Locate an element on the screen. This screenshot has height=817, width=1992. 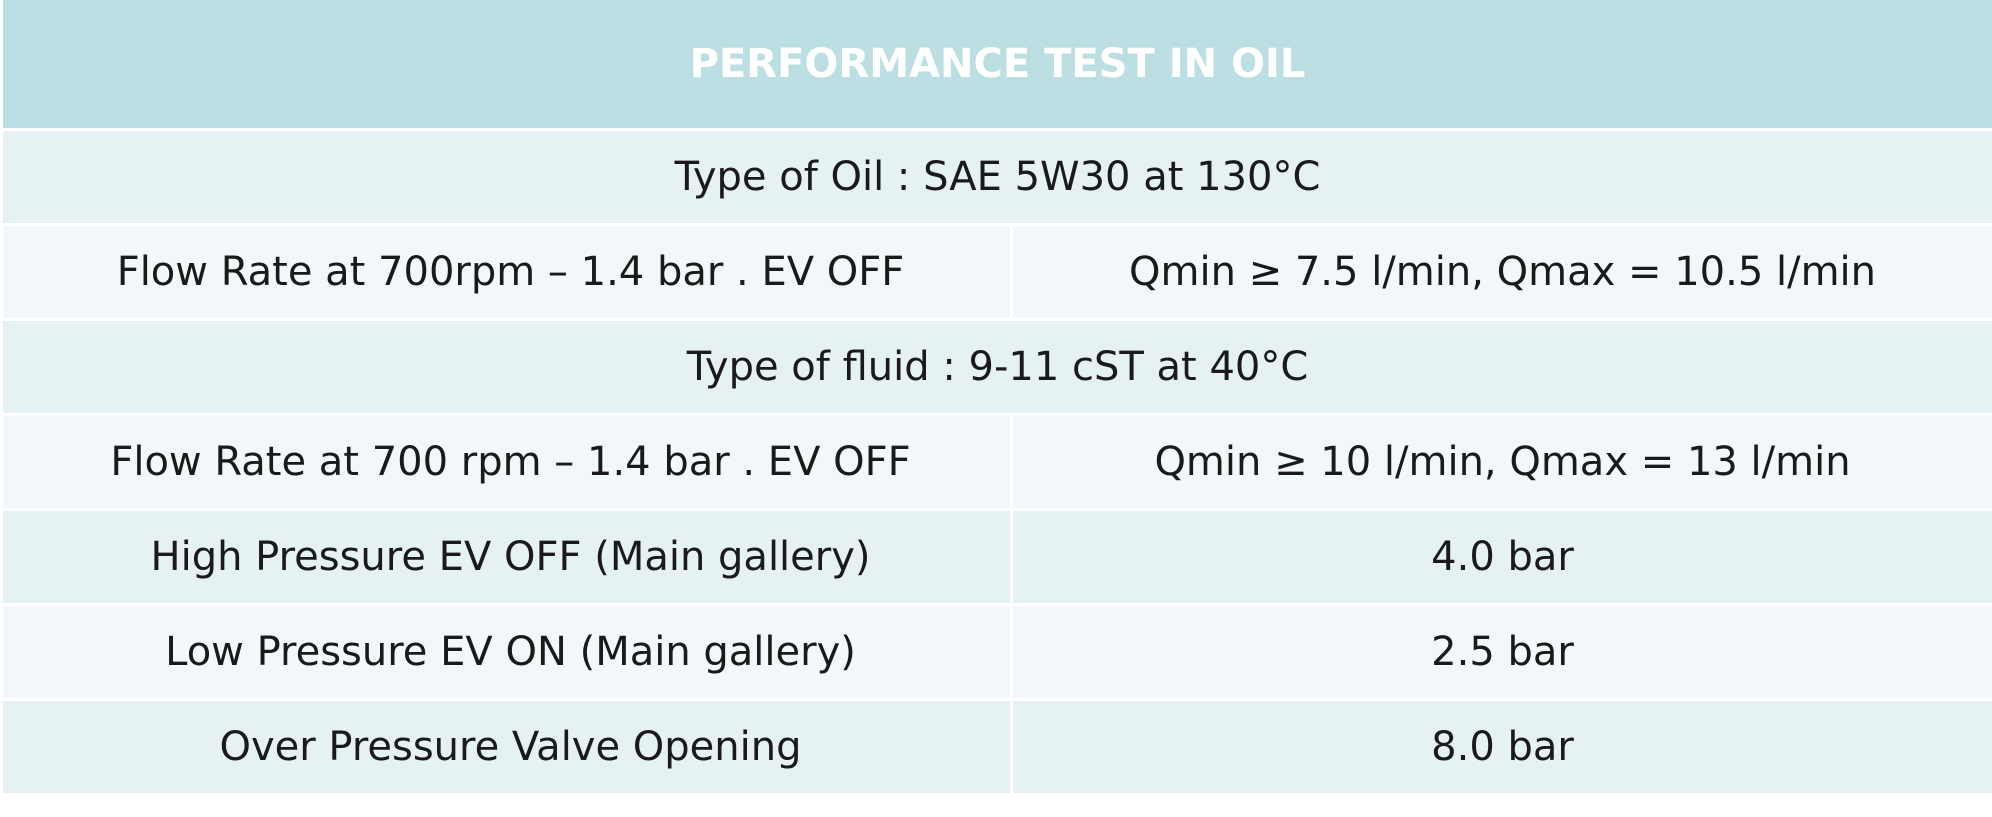
oil-type-label: Type of Oil : SAE 5W30 at 130°C is located at coordinates (996, 177).